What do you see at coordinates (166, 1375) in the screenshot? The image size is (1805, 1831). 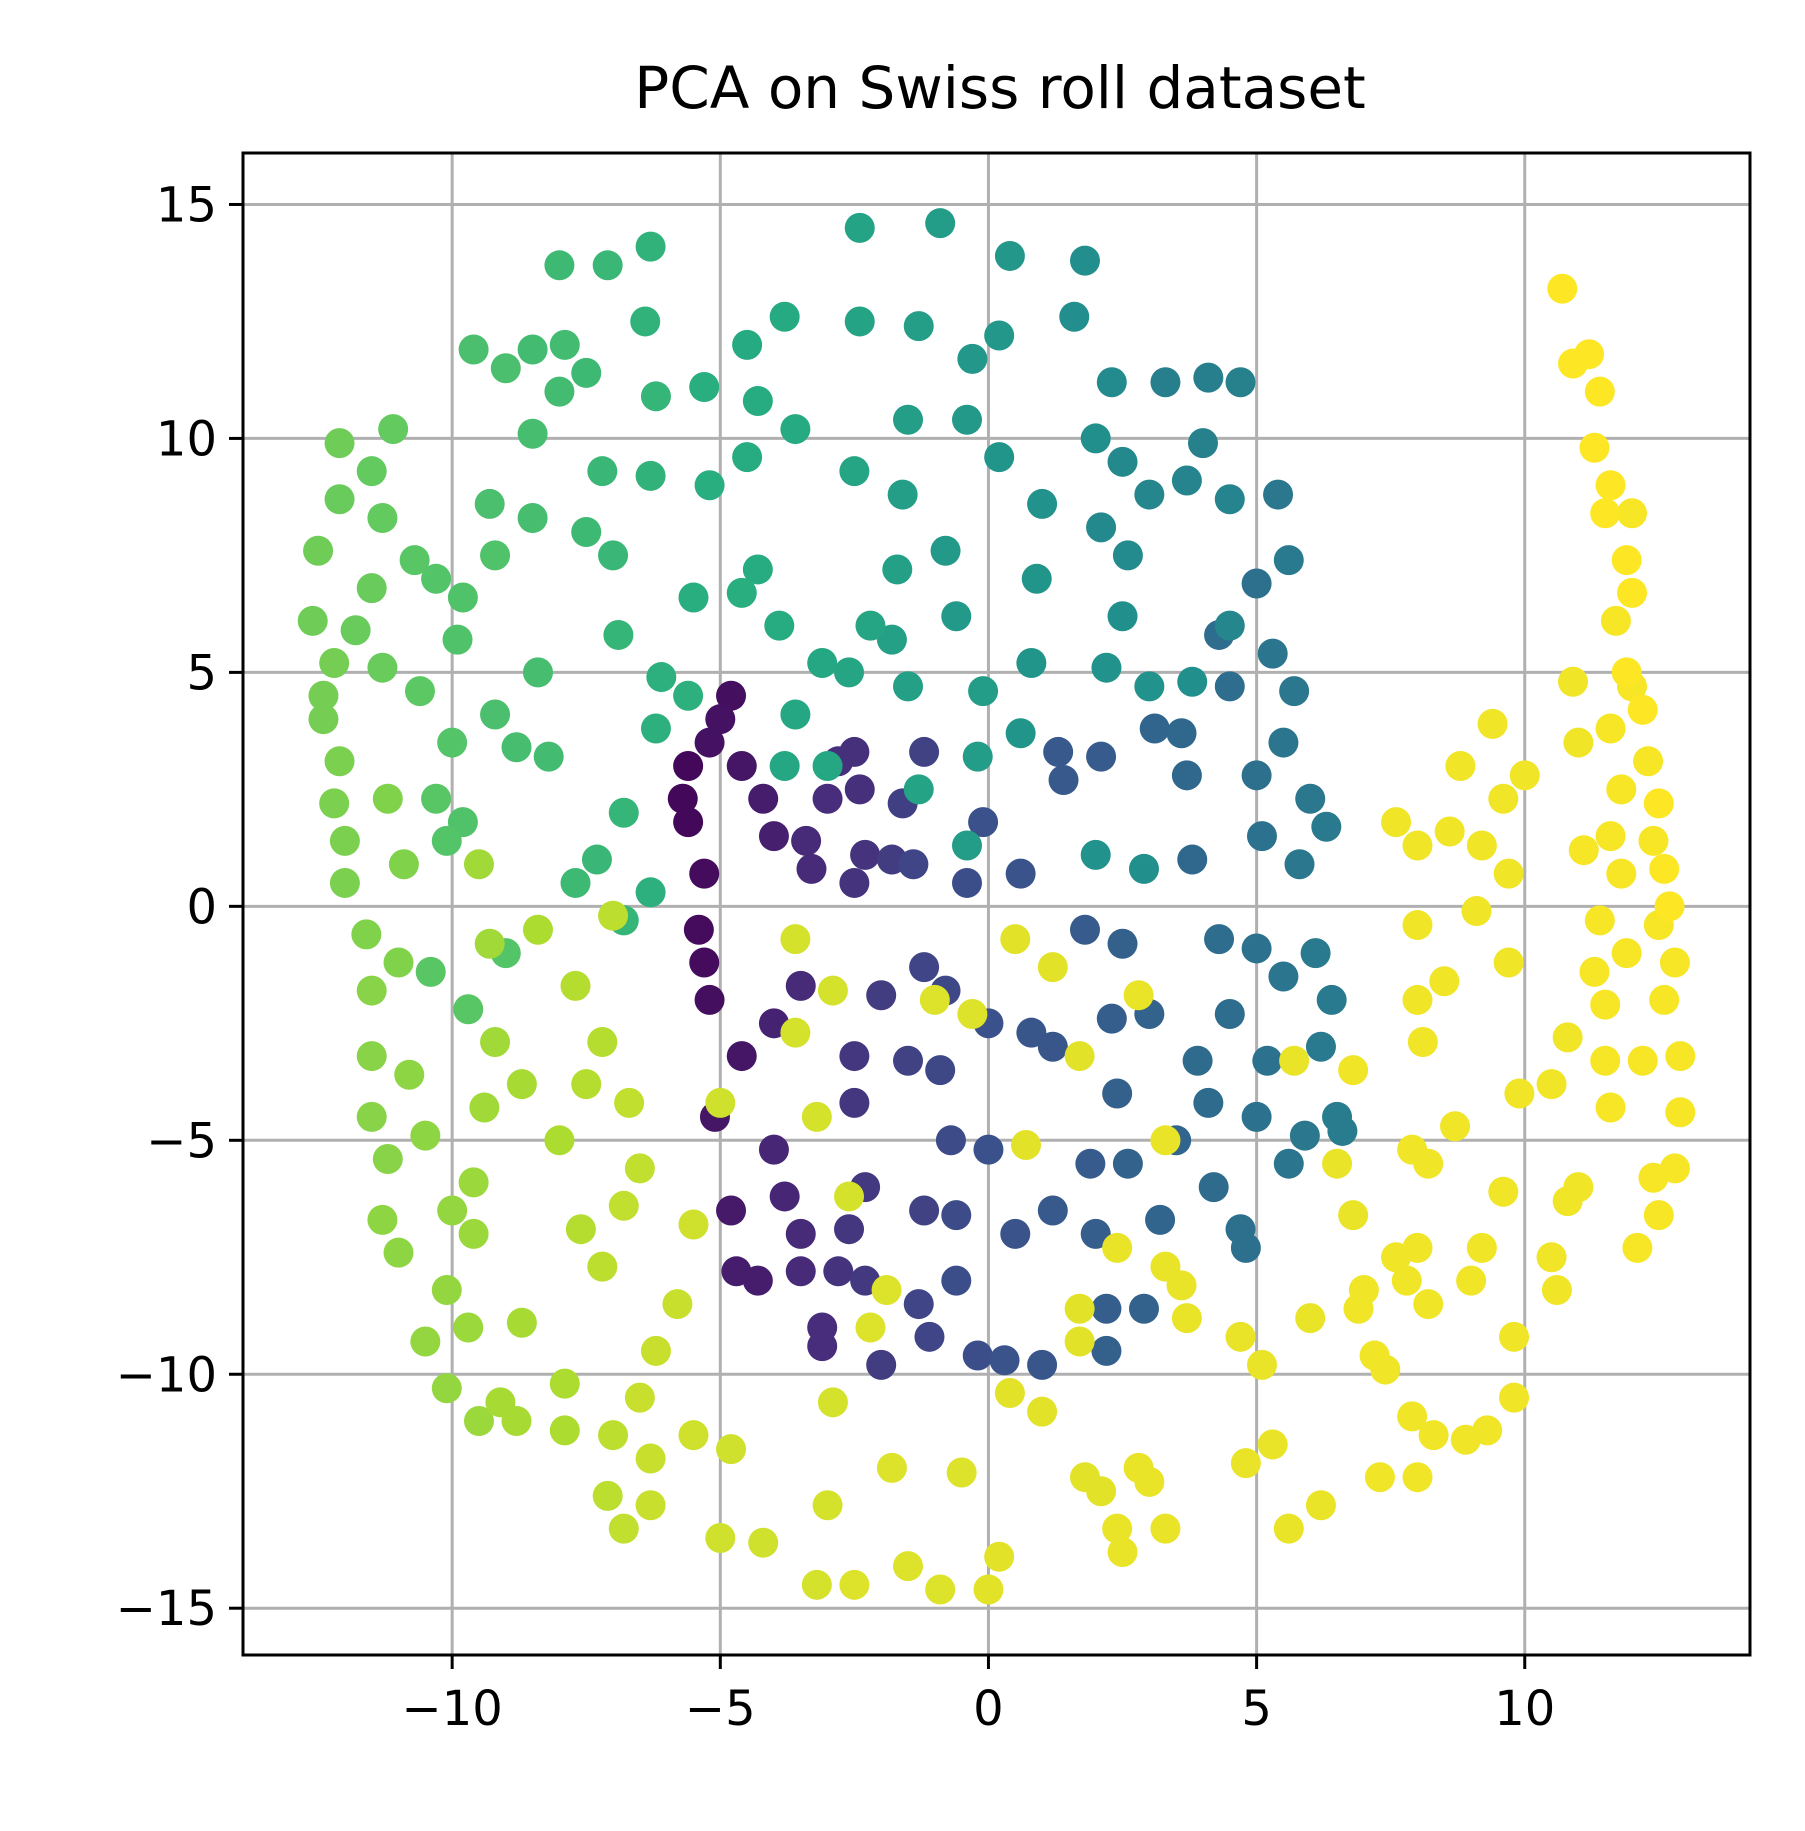 I see `y-tick-label: −10` at bounding box center [166, 1375].